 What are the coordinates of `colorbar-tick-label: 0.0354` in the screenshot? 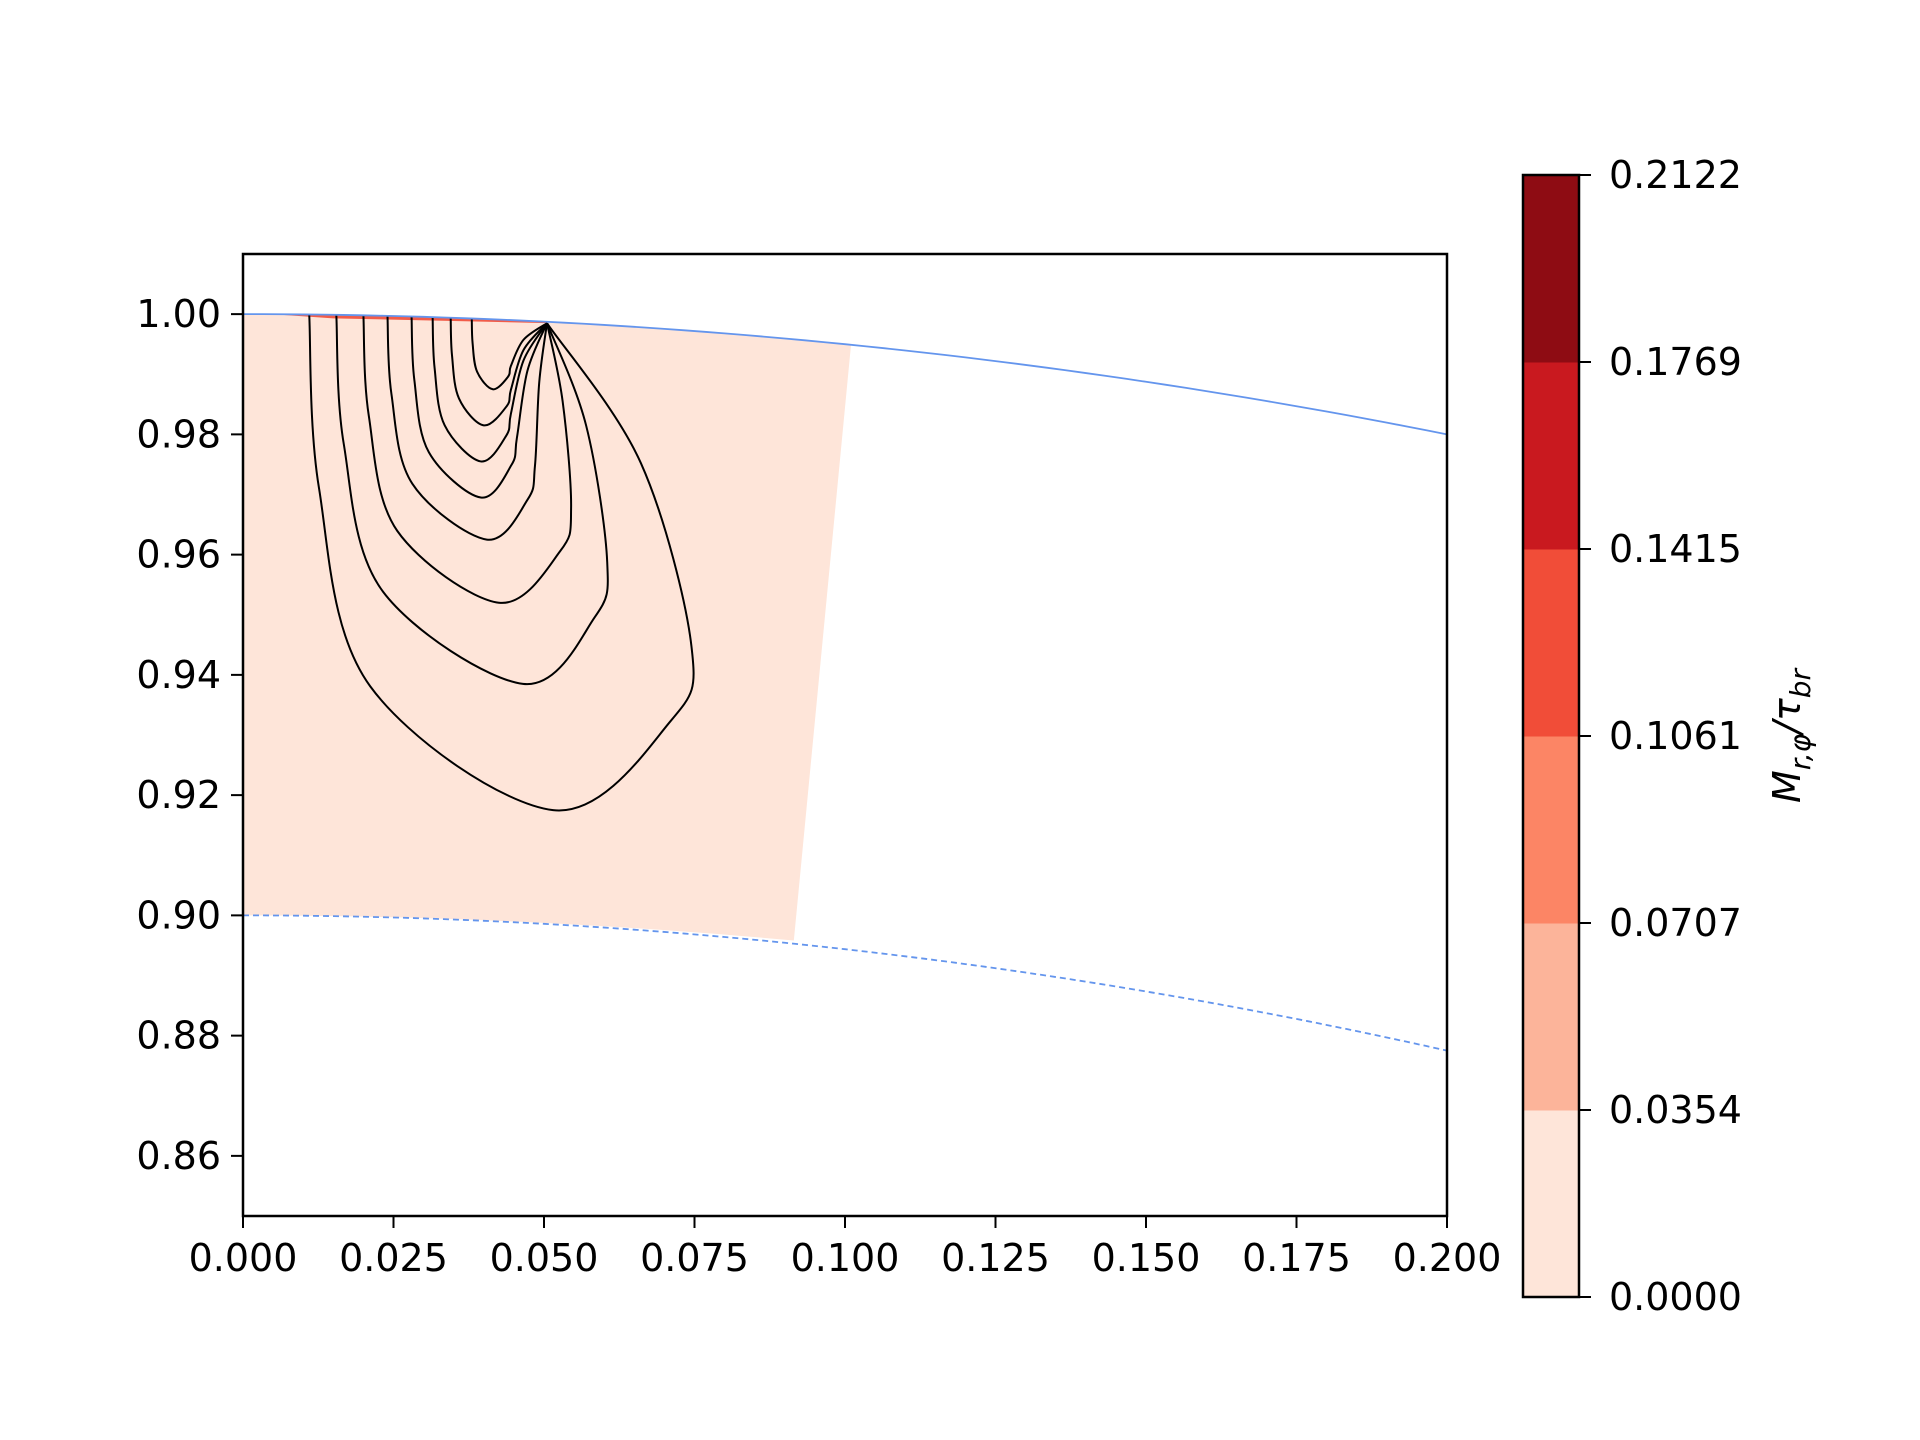 It's located at (1675, 1110).